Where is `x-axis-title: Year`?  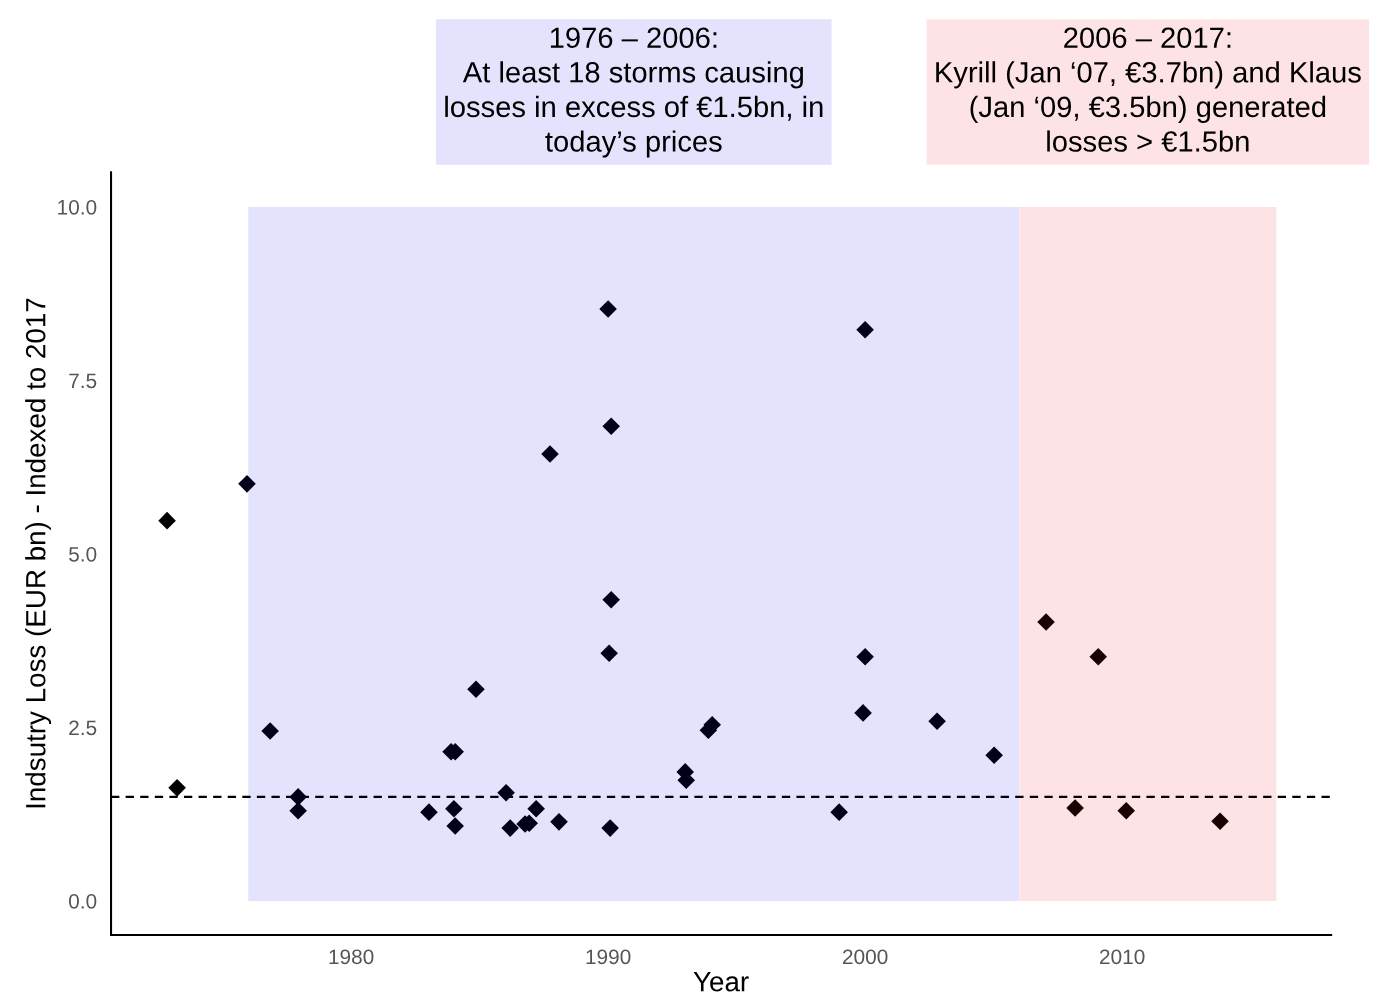
x-axis-title: Year is located at coordinates (721, 982).